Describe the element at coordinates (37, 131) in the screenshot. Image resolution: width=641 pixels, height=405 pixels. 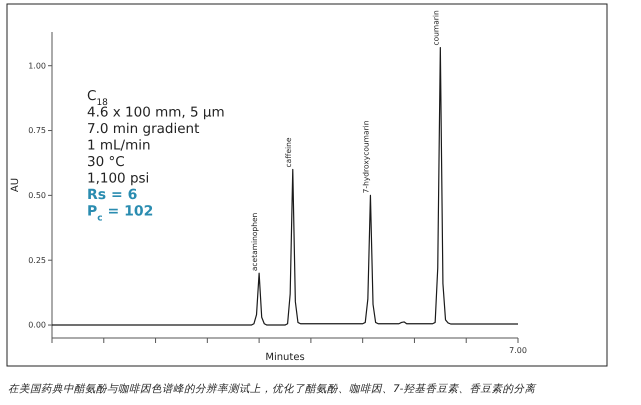
I see `y-tick-label: 0.75` at that location.